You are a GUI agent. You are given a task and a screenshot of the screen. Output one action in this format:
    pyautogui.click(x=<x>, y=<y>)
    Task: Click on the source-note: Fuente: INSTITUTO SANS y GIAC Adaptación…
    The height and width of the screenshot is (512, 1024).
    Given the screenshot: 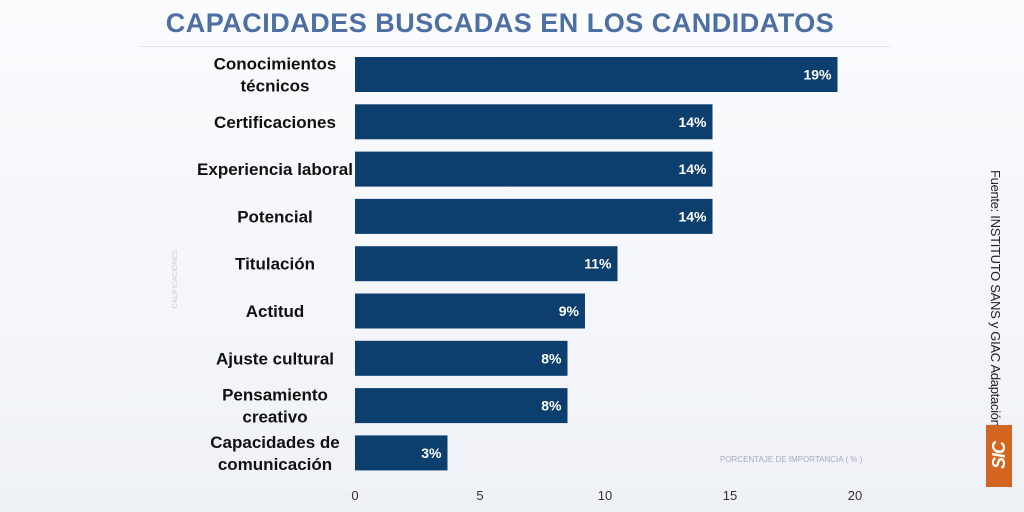 What is the action you would take?
    pyautogui.click(x=995, y=300)
    